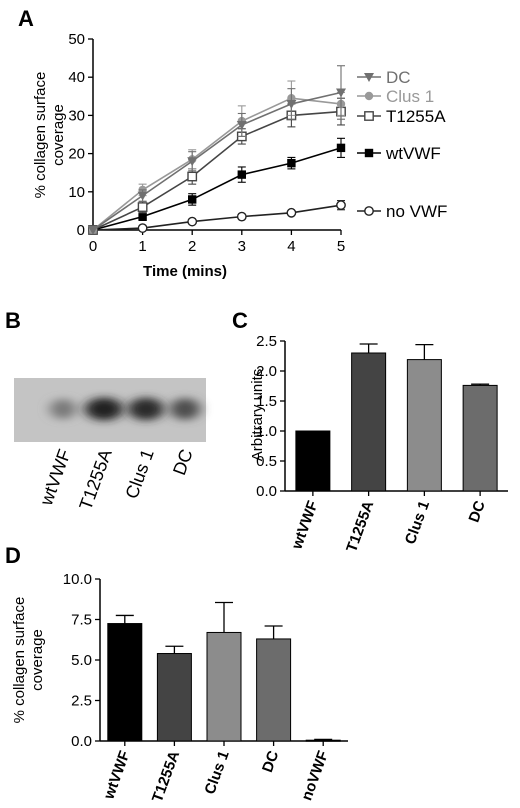 The height and width of the screenshot is (808, 520). What do you see at coordinates (93, 246) in the screenshot?
I see `x-tick-label-a: 0` at bounding box center [93, 246].